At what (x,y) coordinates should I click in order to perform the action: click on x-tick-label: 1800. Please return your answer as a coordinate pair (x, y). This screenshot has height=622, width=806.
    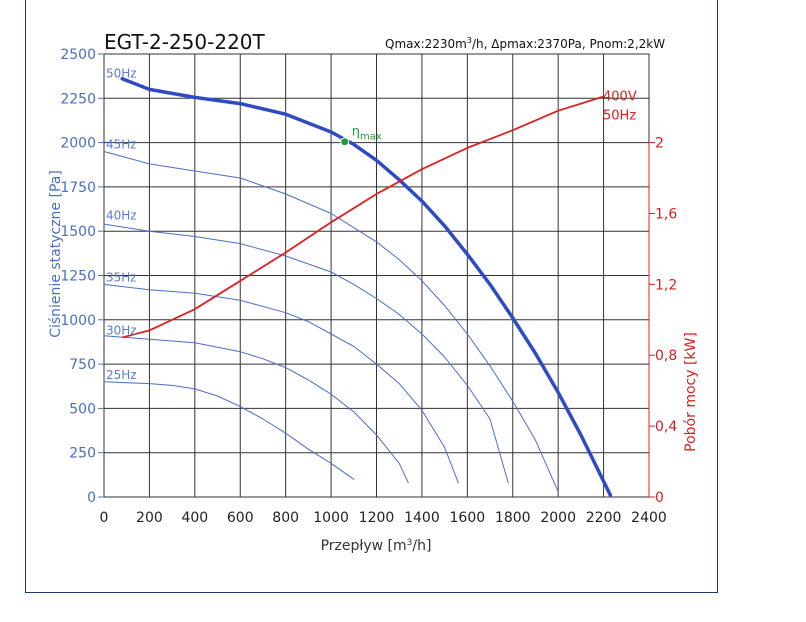
    Looking at the image, I should click on (513, 518).